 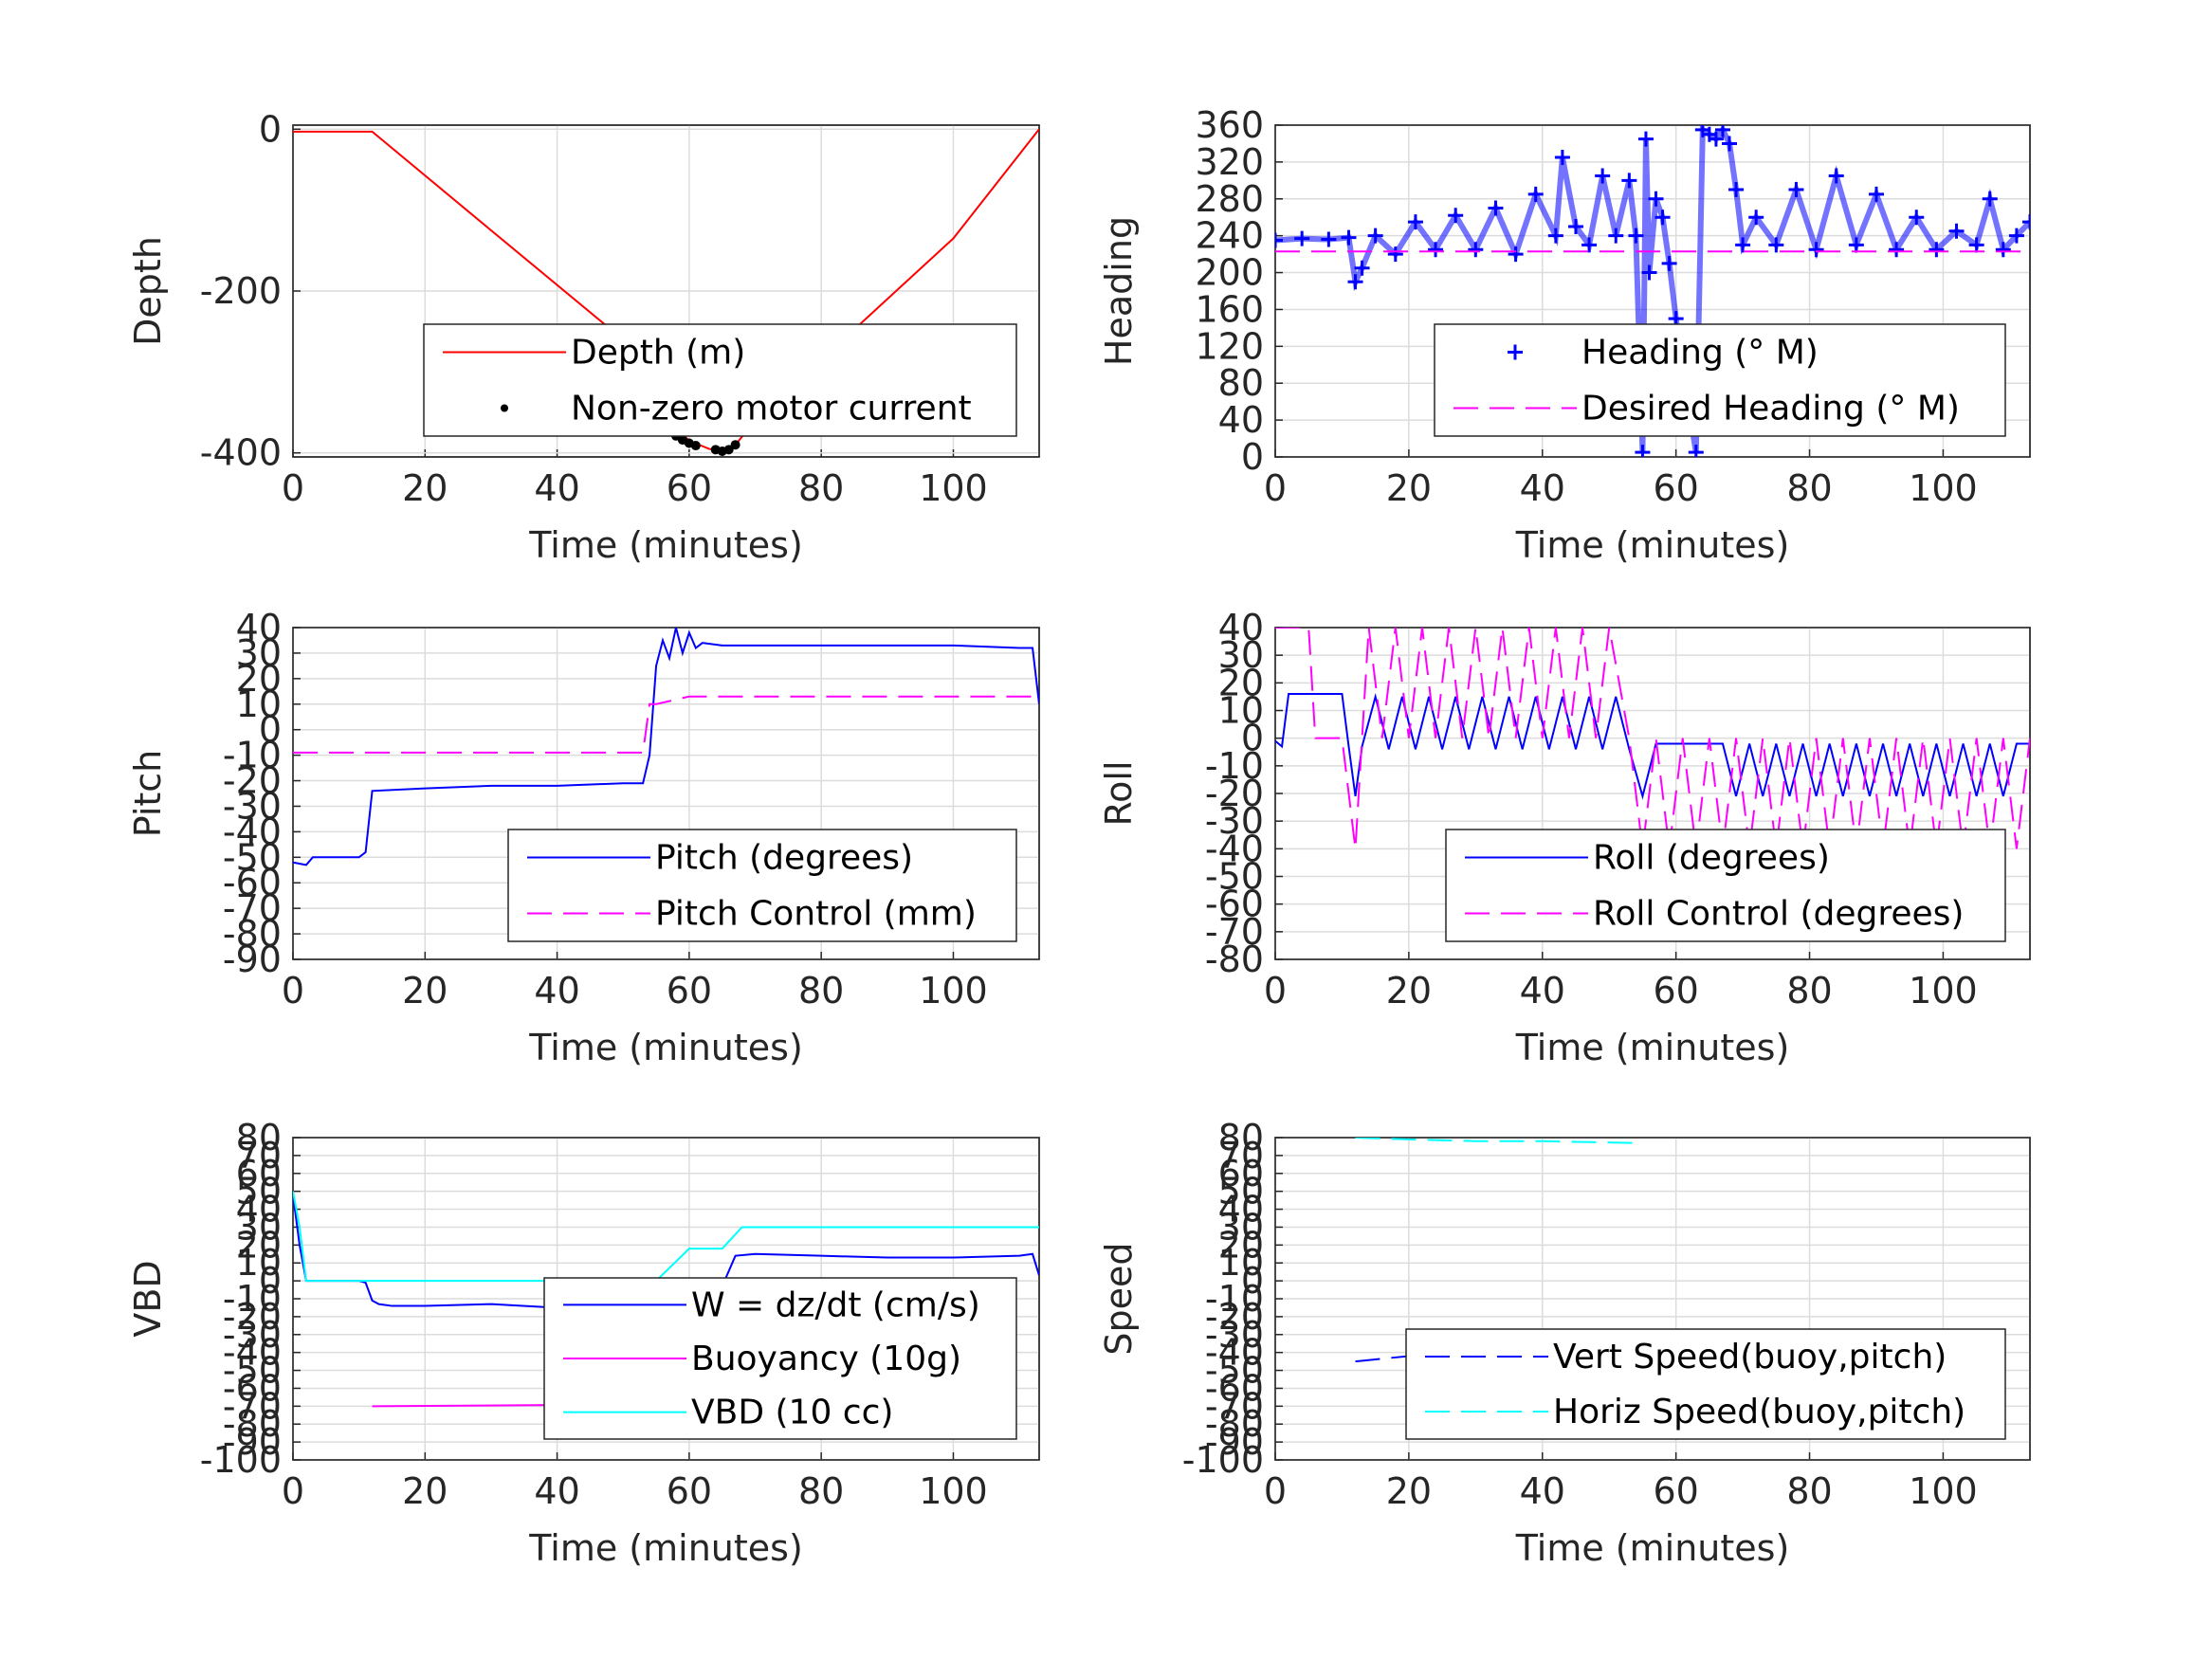 I want to click on legend-sample-marker, so click(x=504, y=408).